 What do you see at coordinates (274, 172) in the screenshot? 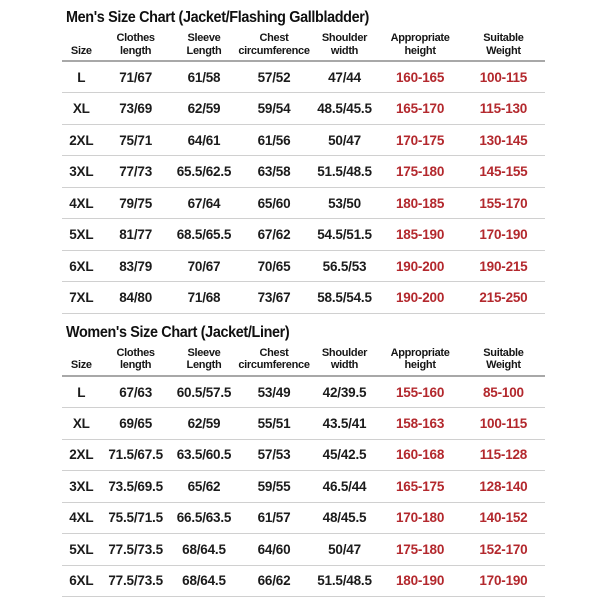
I see `value-cell: 63/58` at bounding box center [274, 172].